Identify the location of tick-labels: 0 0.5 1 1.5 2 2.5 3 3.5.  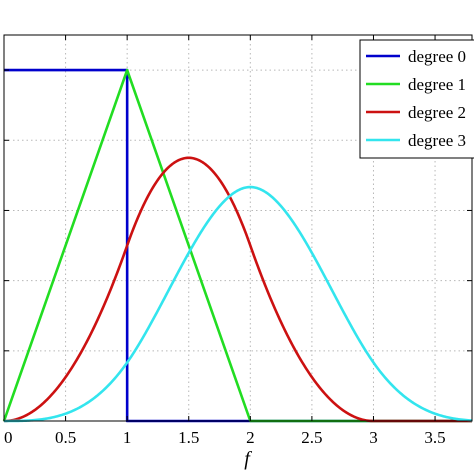
(225, 437).